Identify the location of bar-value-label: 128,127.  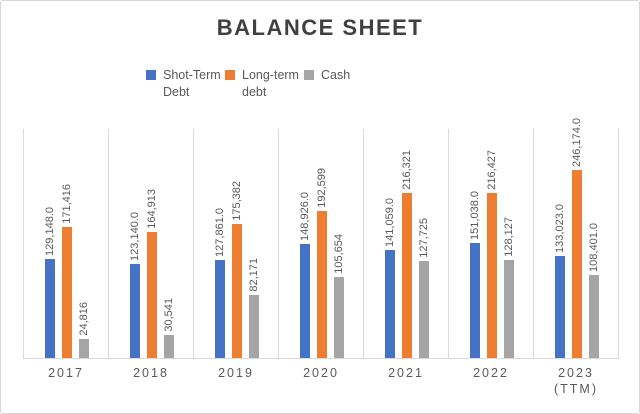
(509, 237).